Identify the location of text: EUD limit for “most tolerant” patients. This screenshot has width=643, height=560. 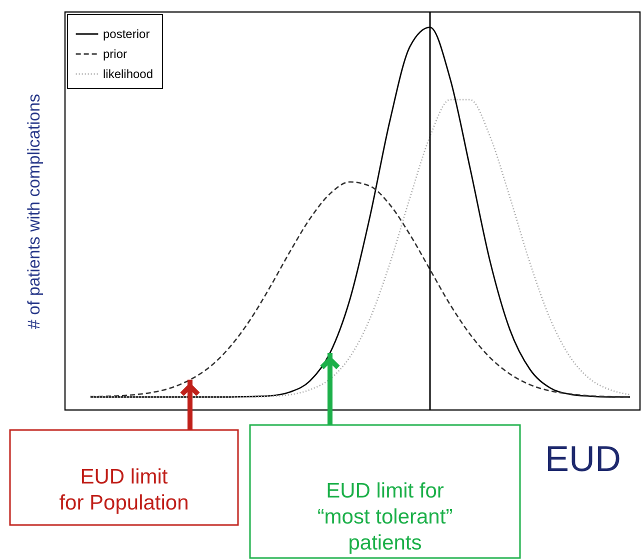
(385, 517).